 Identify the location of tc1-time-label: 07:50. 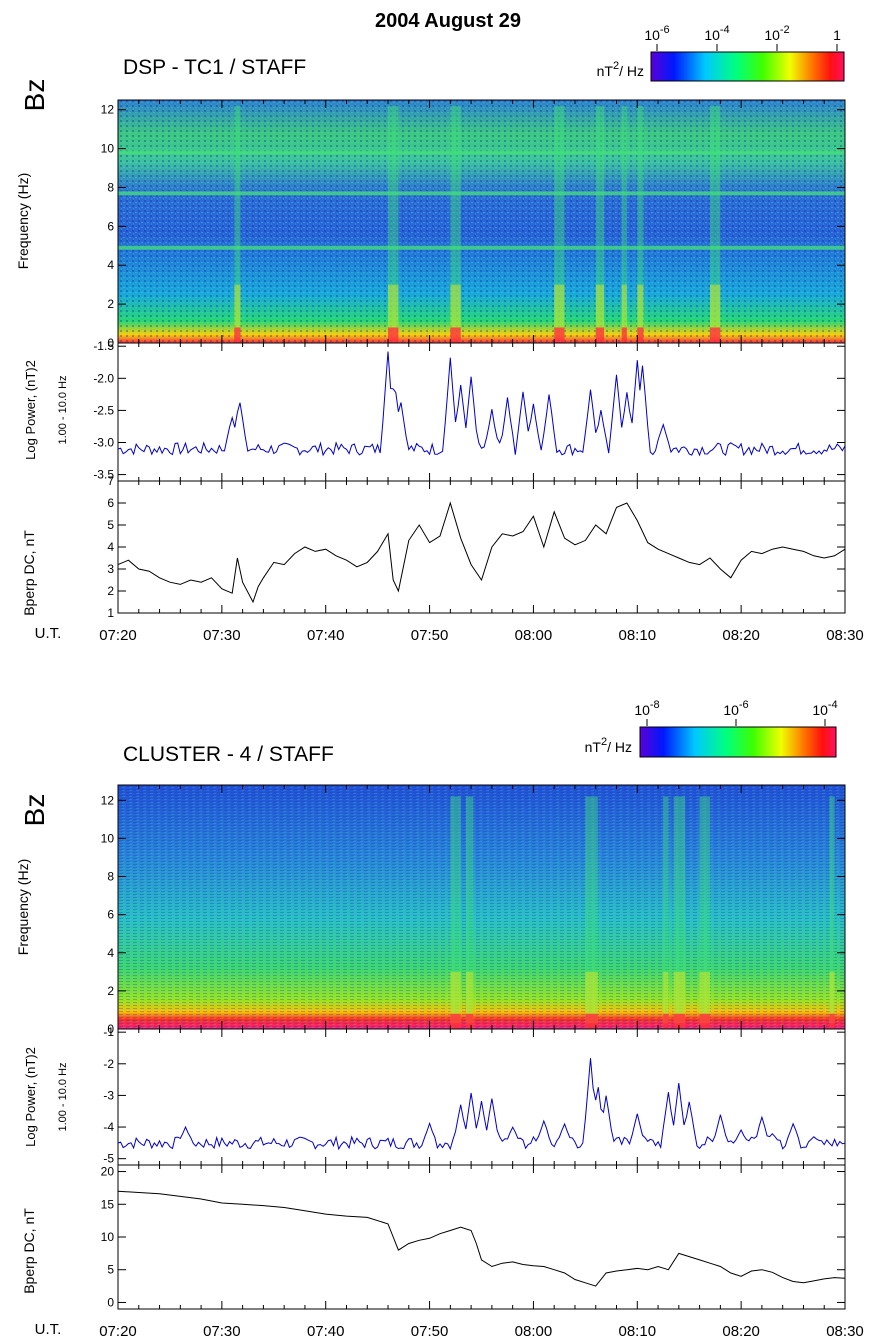
(430, 635).